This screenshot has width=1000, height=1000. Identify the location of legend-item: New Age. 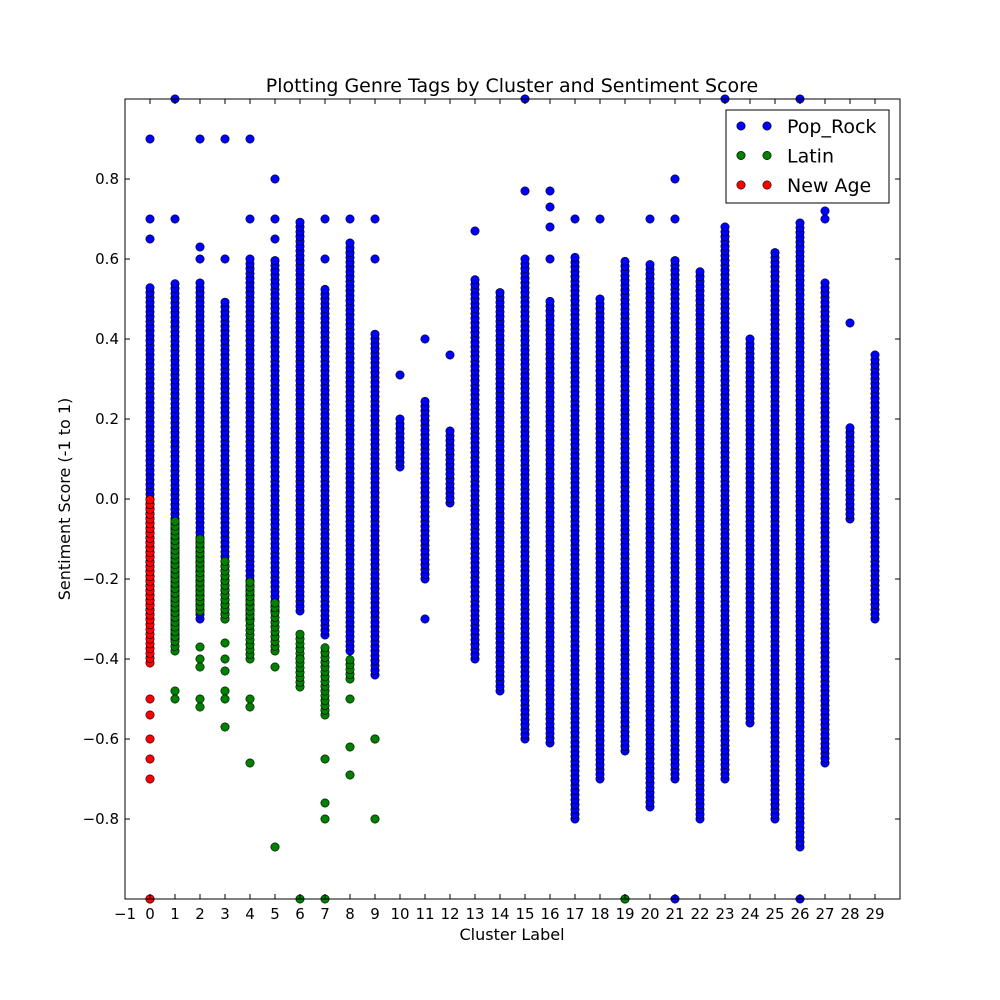
(803, 186).